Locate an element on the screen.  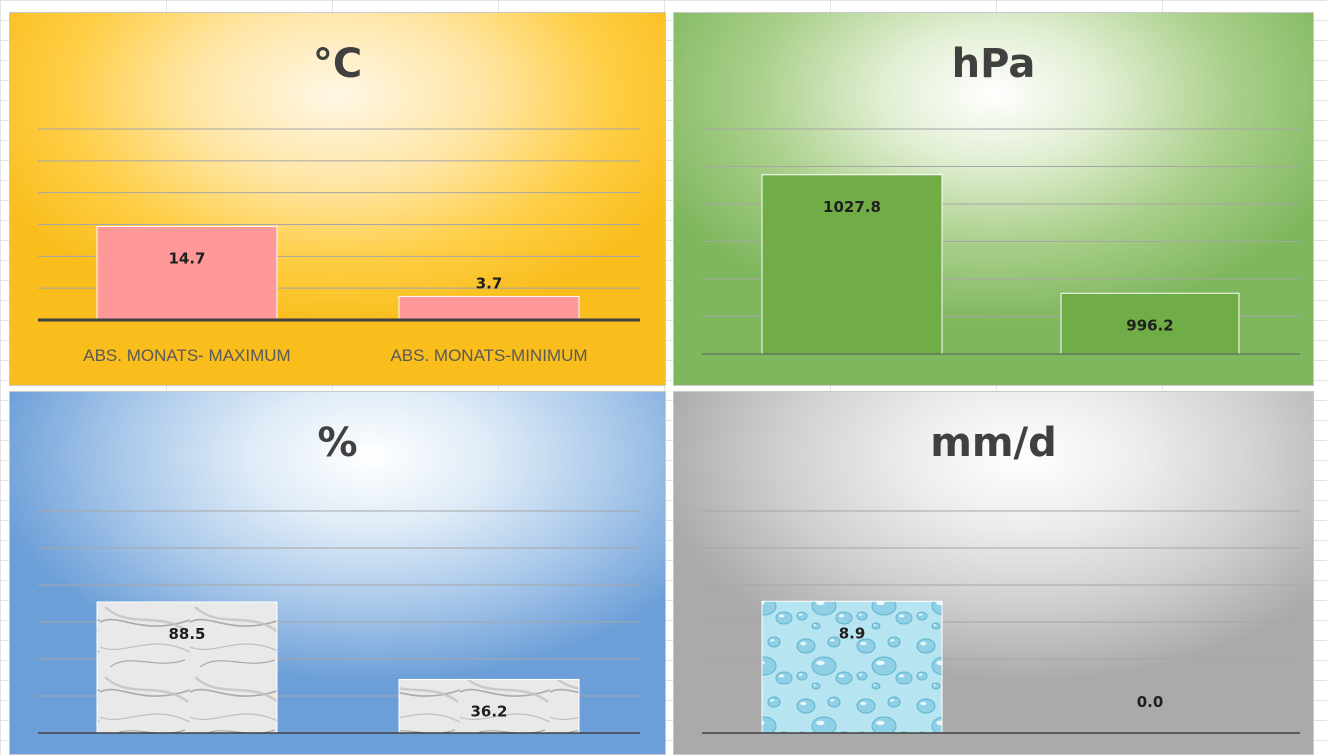
data-label: 14.7 is located at coordinates (186, 258).